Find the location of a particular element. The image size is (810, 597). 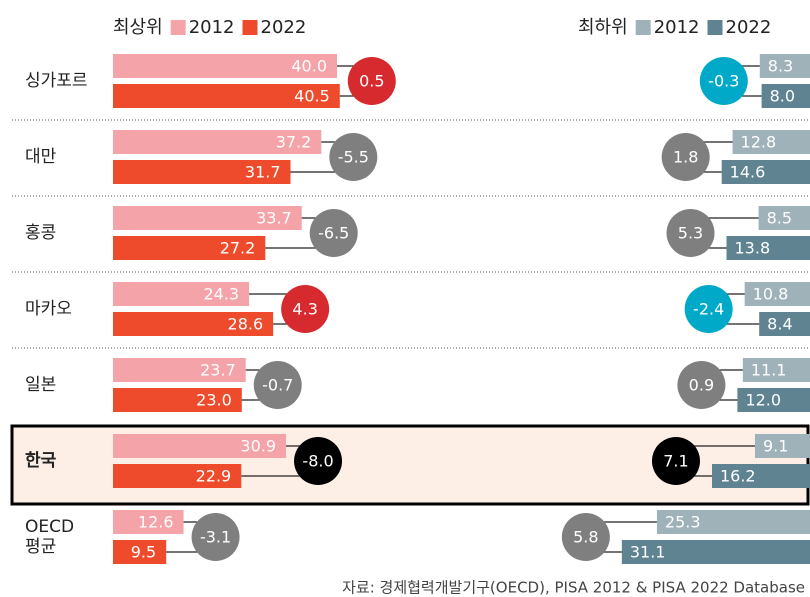

category-label: 일본 is located at coordinates (41, 385).